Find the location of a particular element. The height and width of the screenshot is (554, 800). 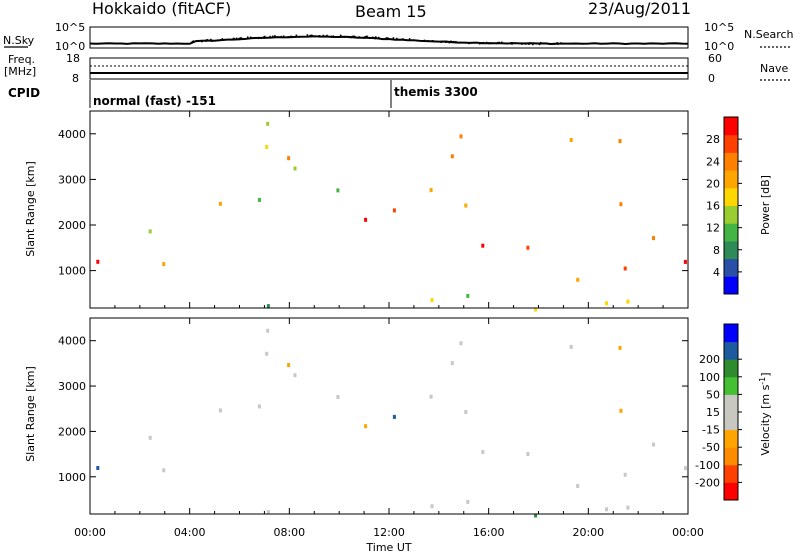

colorbar-tick-label: 24 is located at coordinates (713, 161).